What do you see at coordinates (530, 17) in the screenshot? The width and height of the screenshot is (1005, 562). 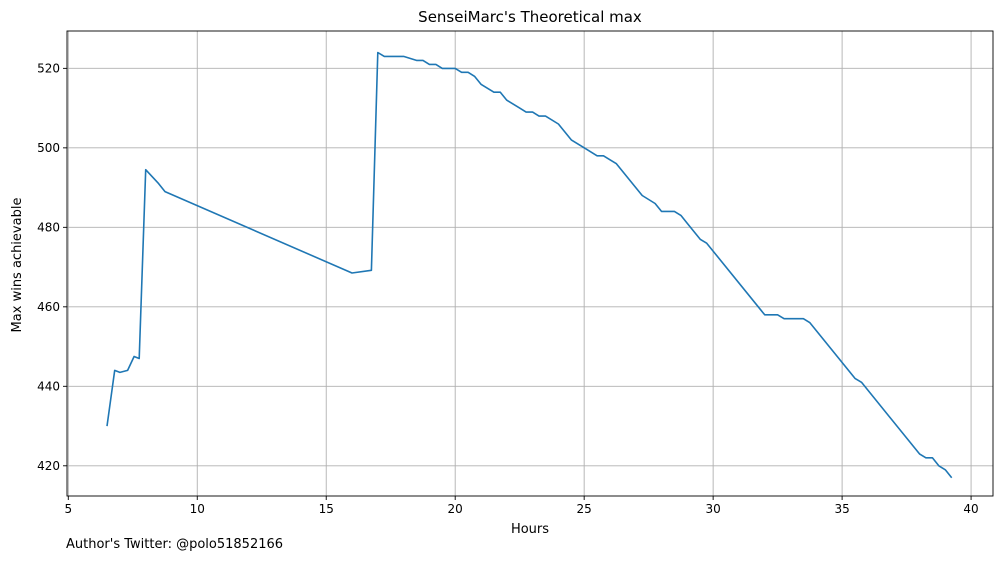 I see `chart-title: SenseiMarc's Theoretical max` at bounding box center [530, 17].